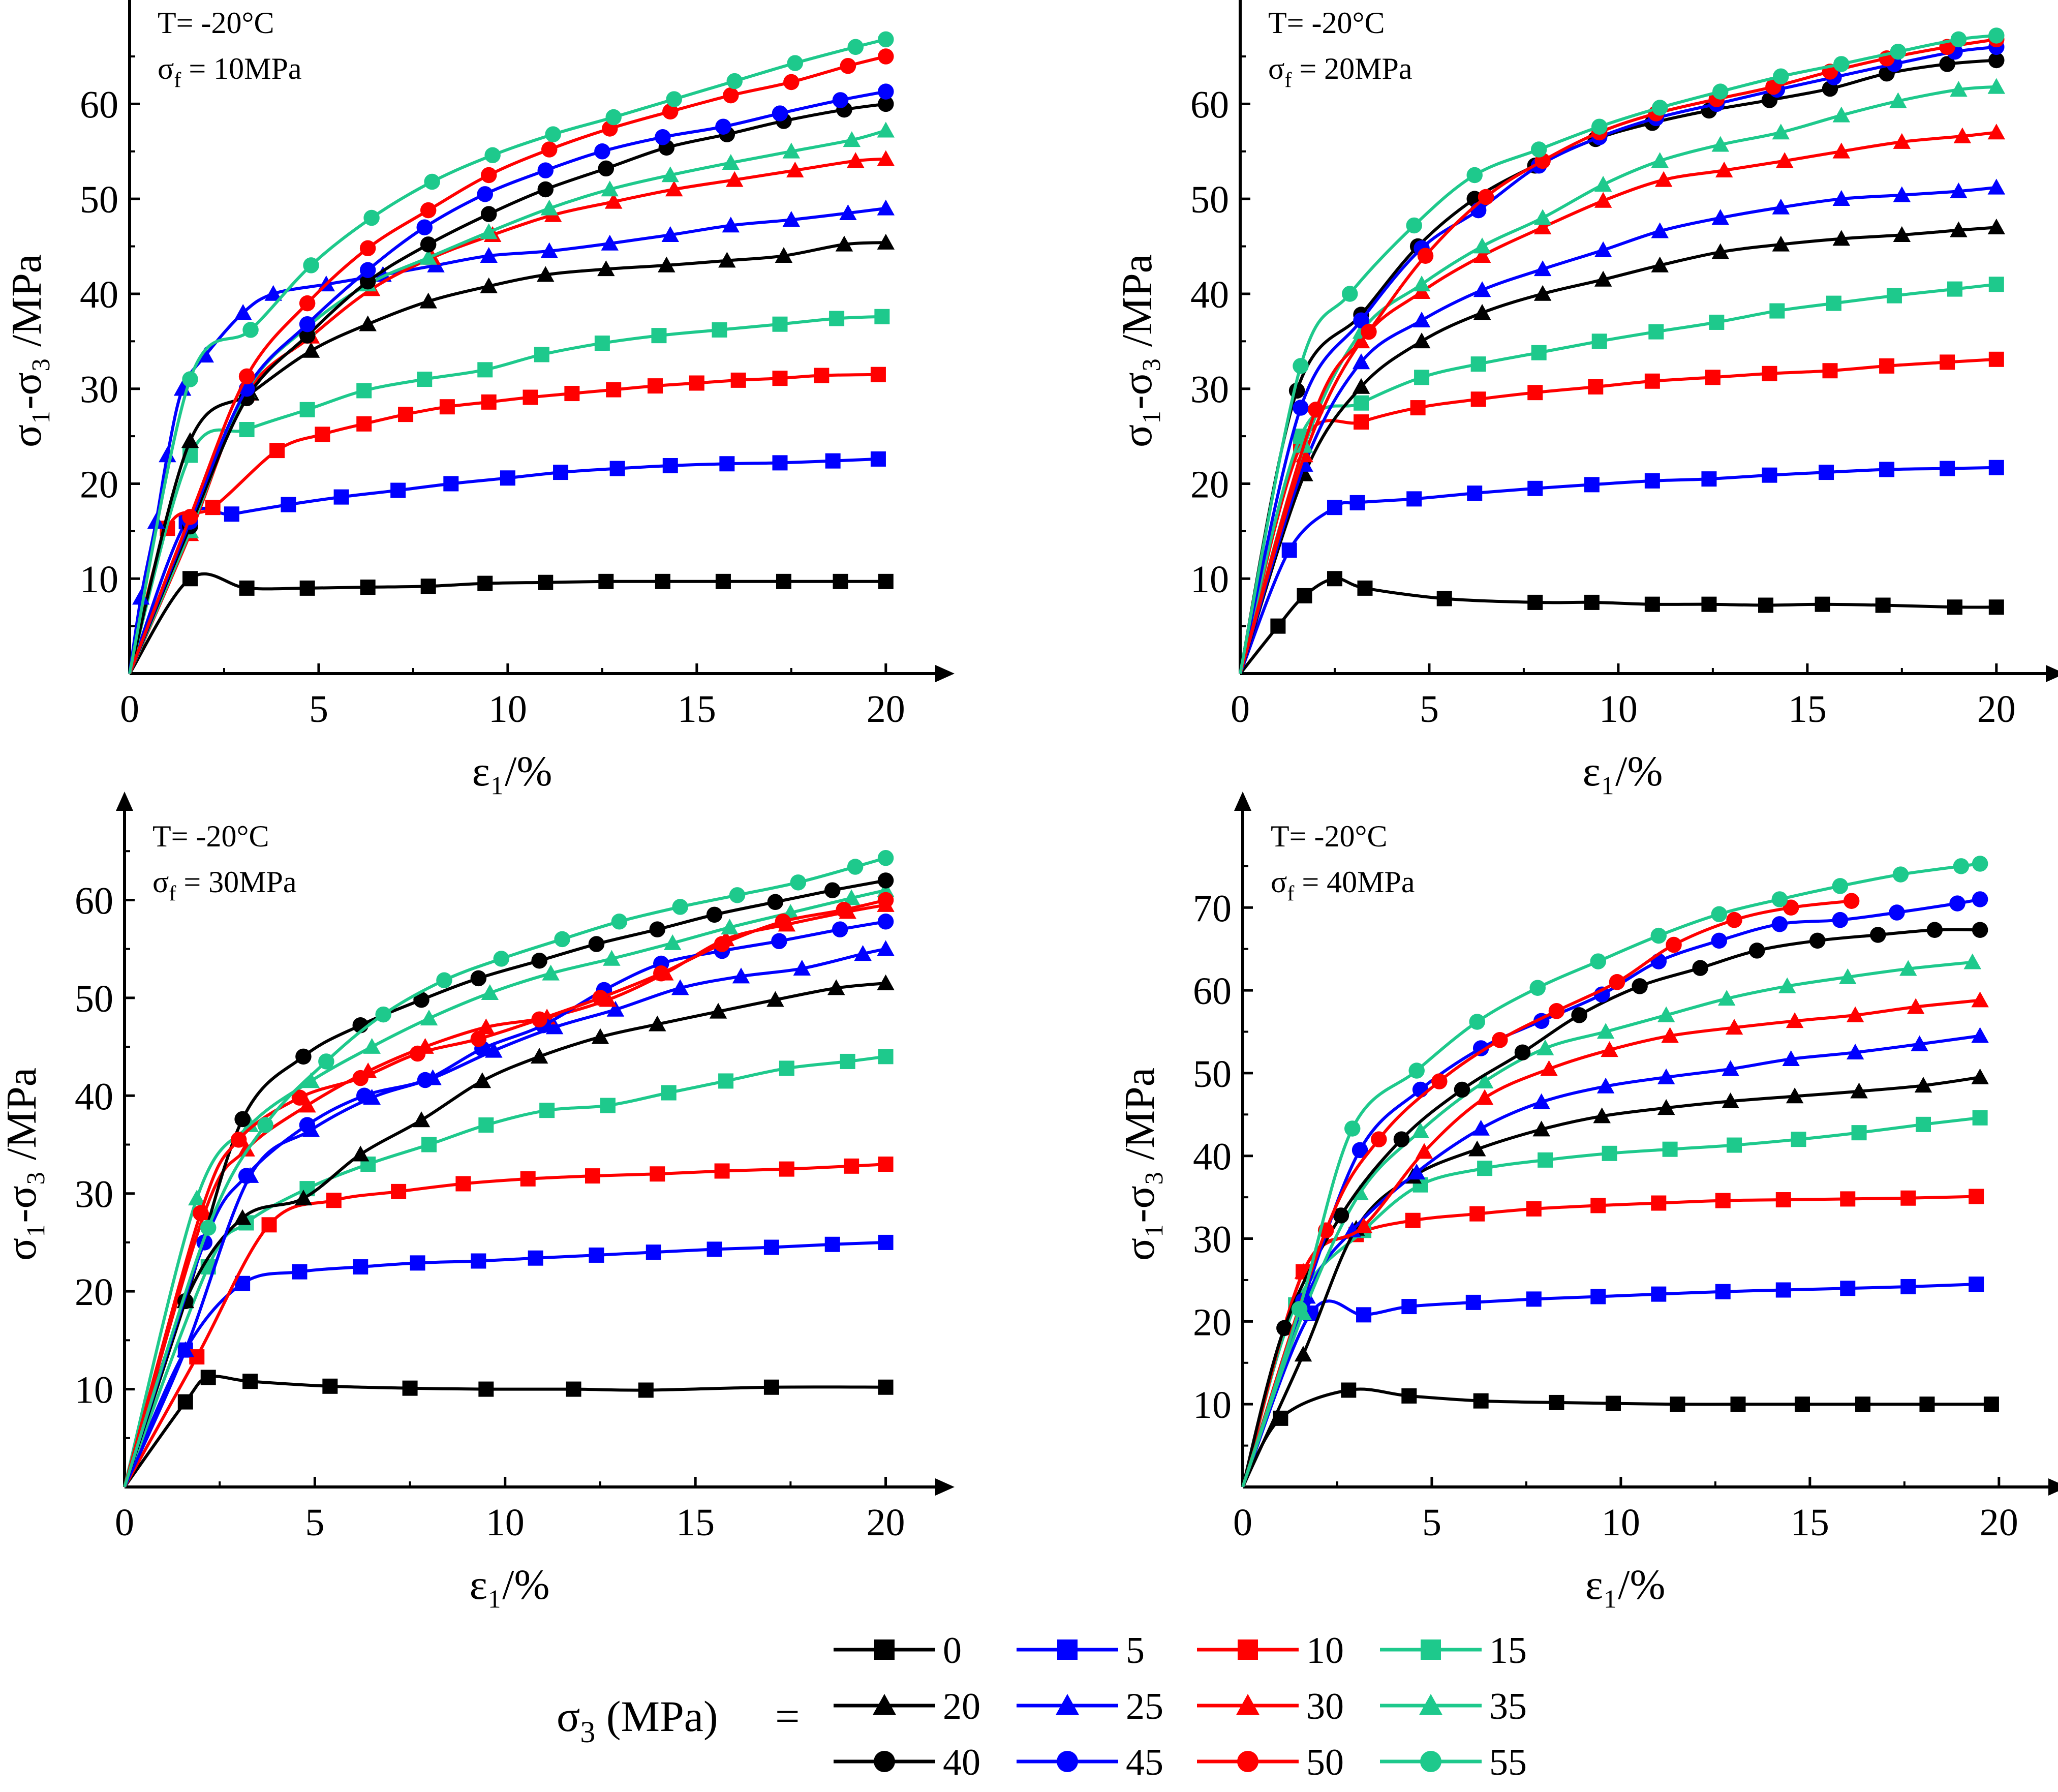 Image resolution: width=2058 pixels, height=1792 pixels. I want to click on temperature-annotation: T= -20°C, so click(216, 23).